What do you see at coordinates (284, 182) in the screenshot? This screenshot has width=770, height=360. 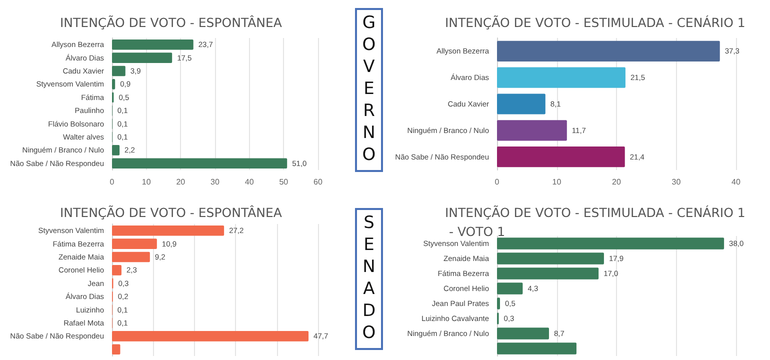 I see `x-tick-label: 50` at bounding box center [284, 182].